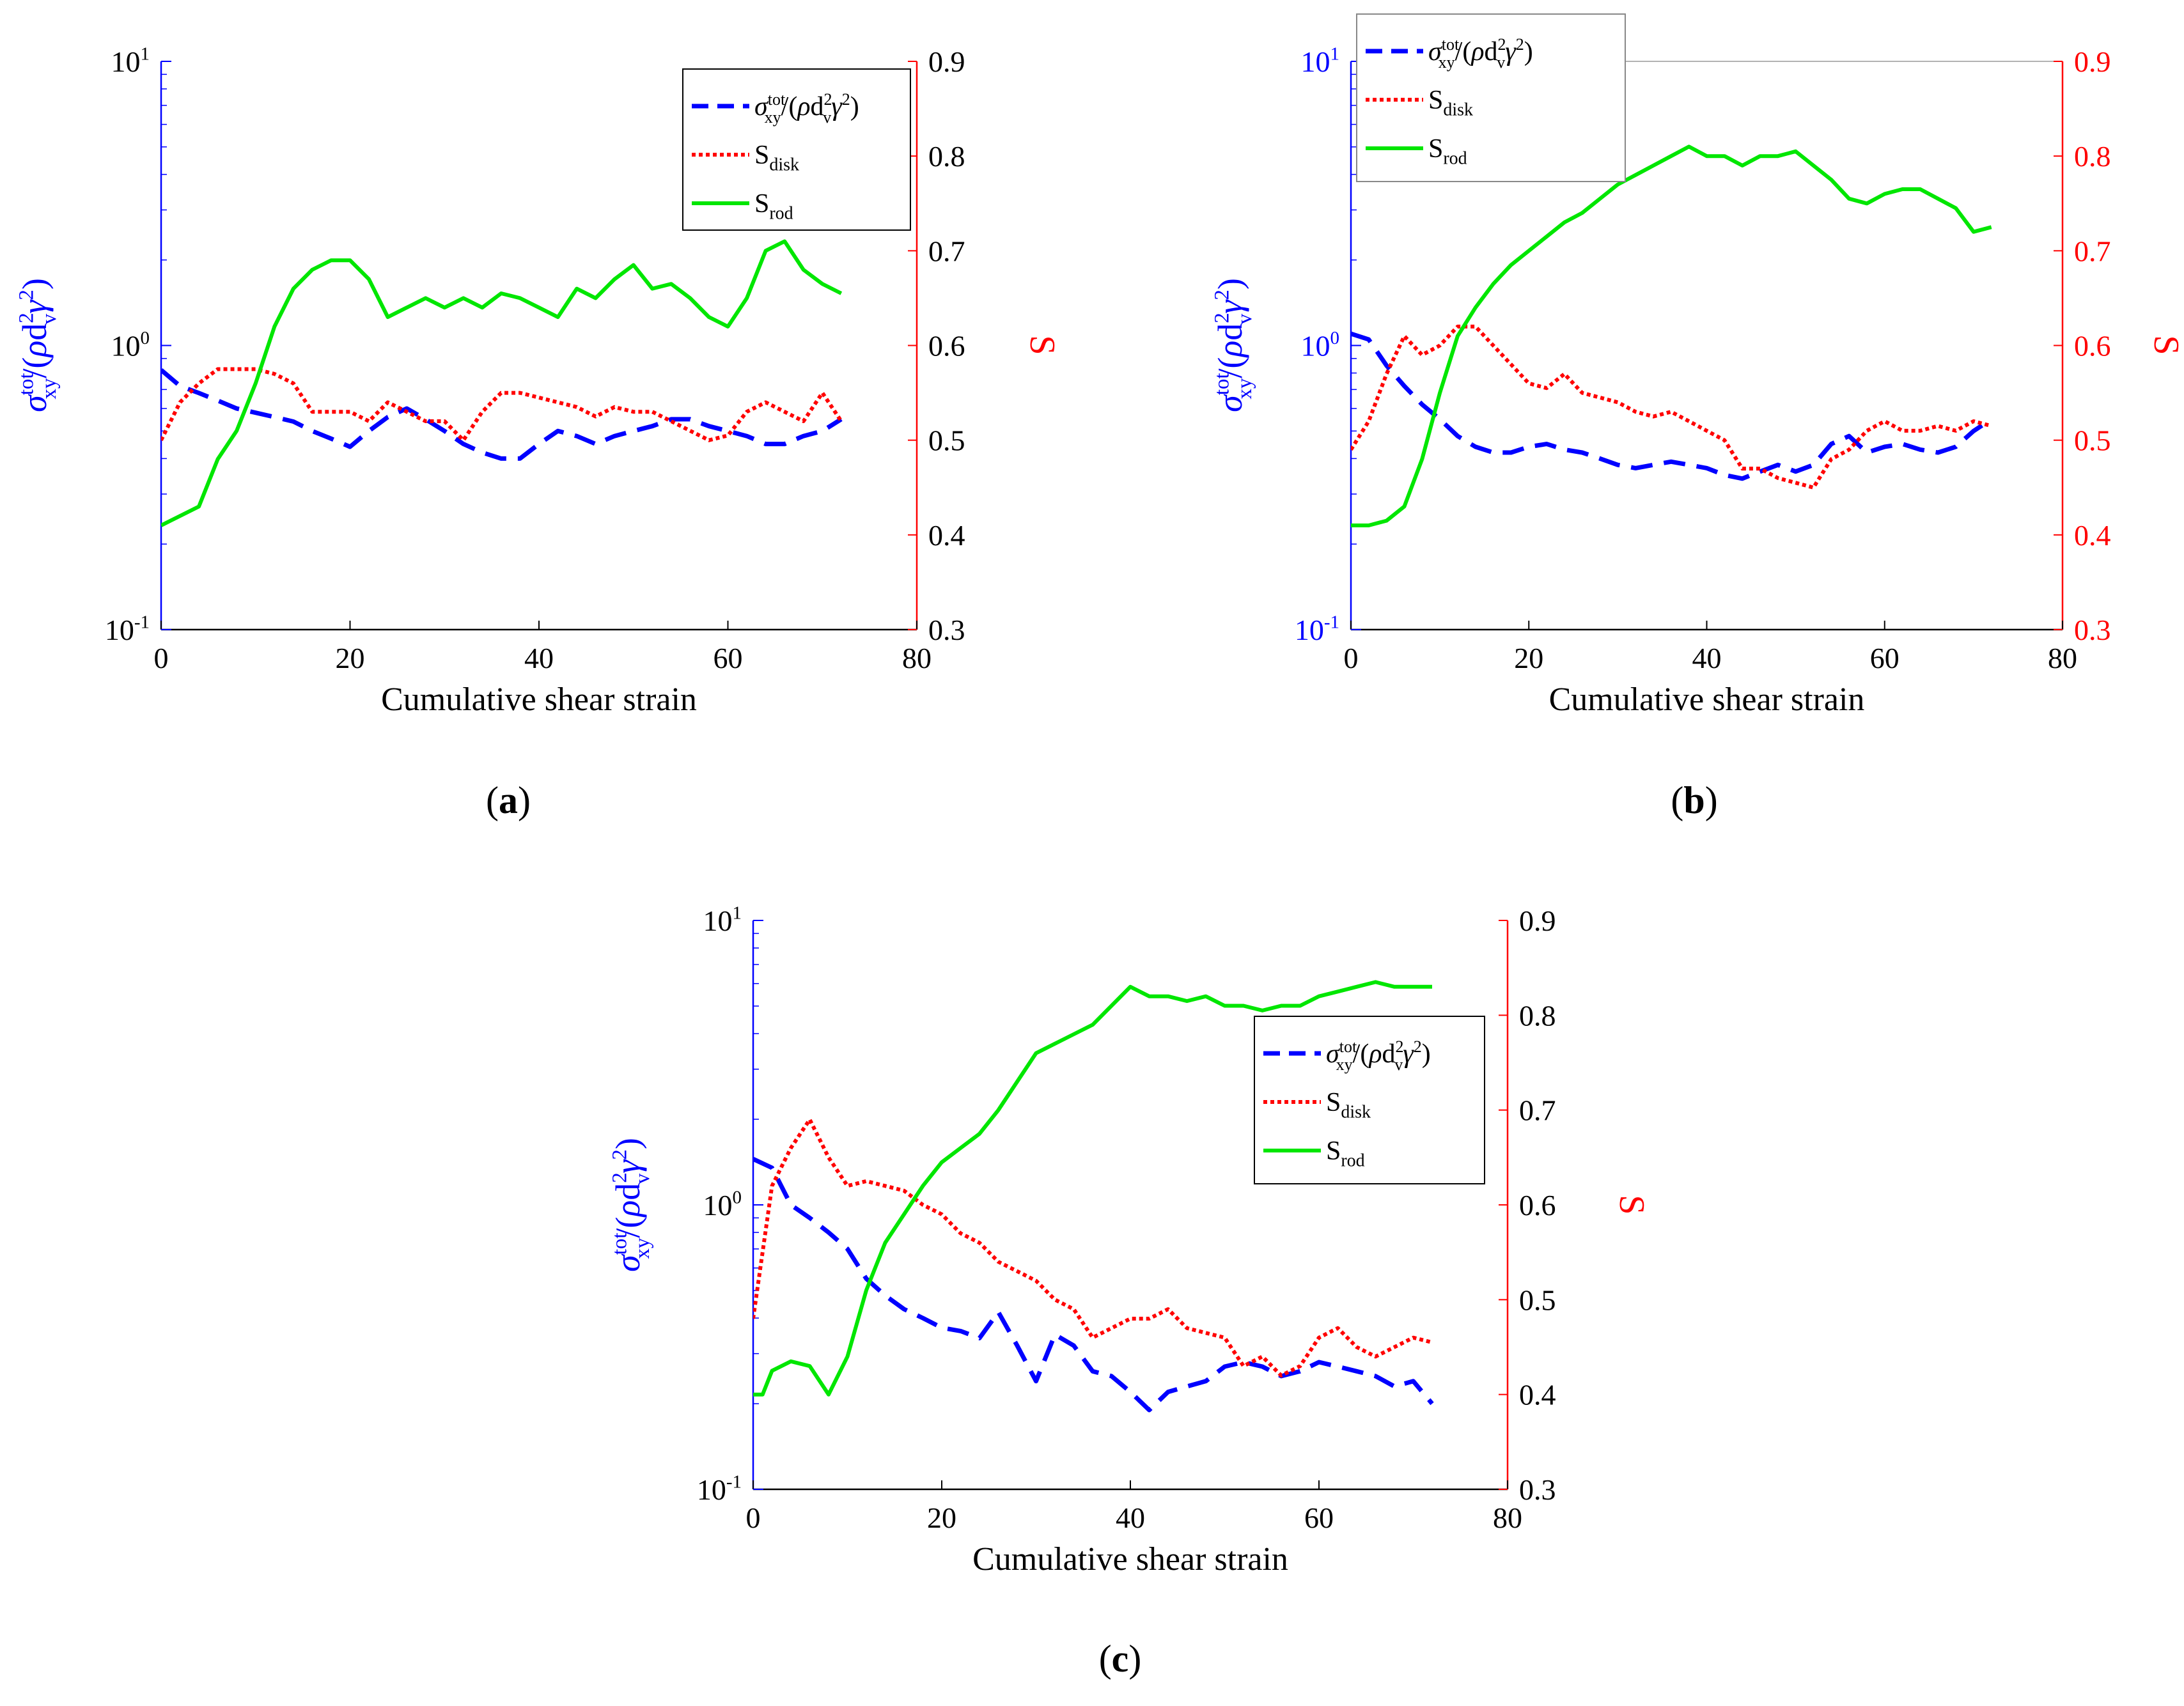 The image size is (2184, 1706). What do you see at coordinates (1694, 800) in the screenshot?
I see `panel-caption: (b)` at bounding box center [1694, 800].